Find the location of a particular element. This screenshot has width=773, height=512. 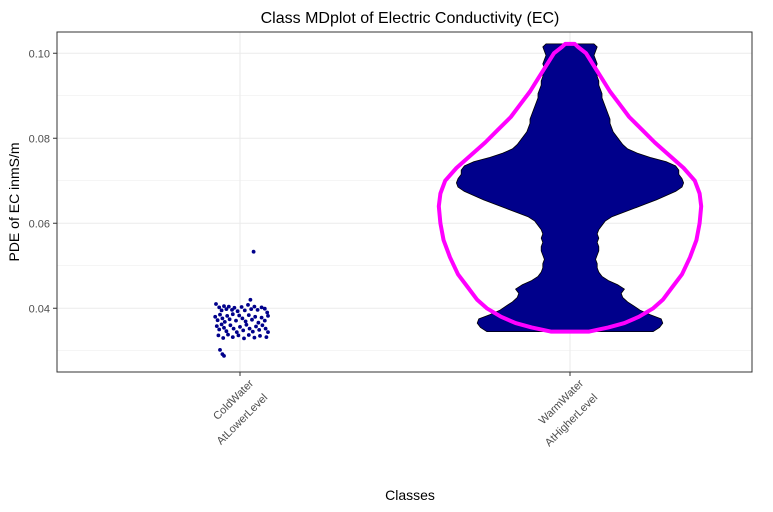

y-tick-label: 0.06 is located at coordinates (39, 224).